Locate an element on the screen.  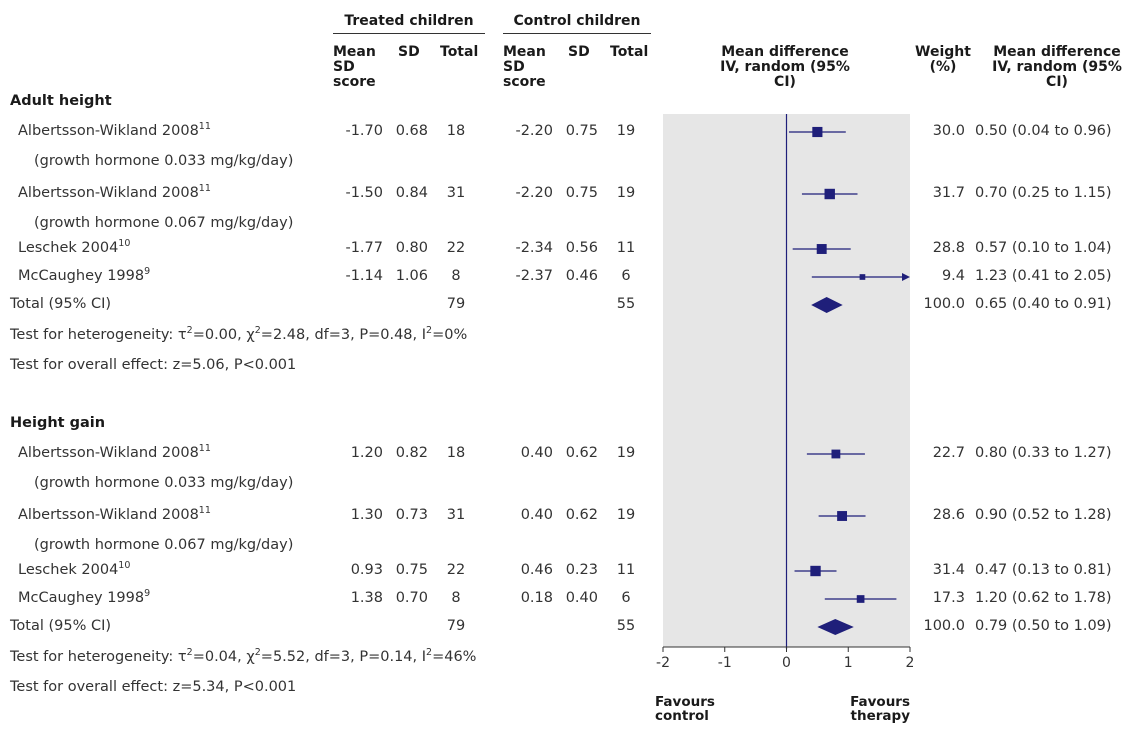
tau-squared: 2 is located at coordinates (189, 330).